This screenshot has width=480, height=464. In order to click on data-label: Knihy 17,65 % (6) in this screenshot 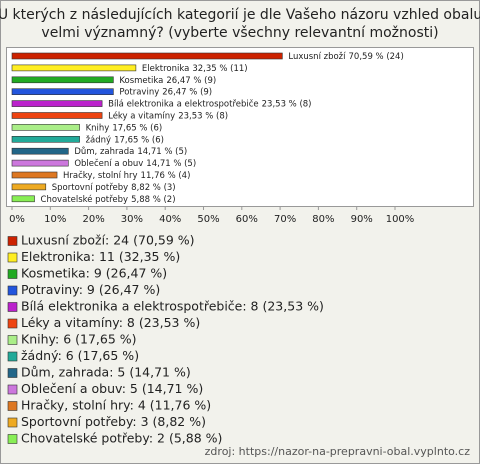, I will do `click(124, 128)`.